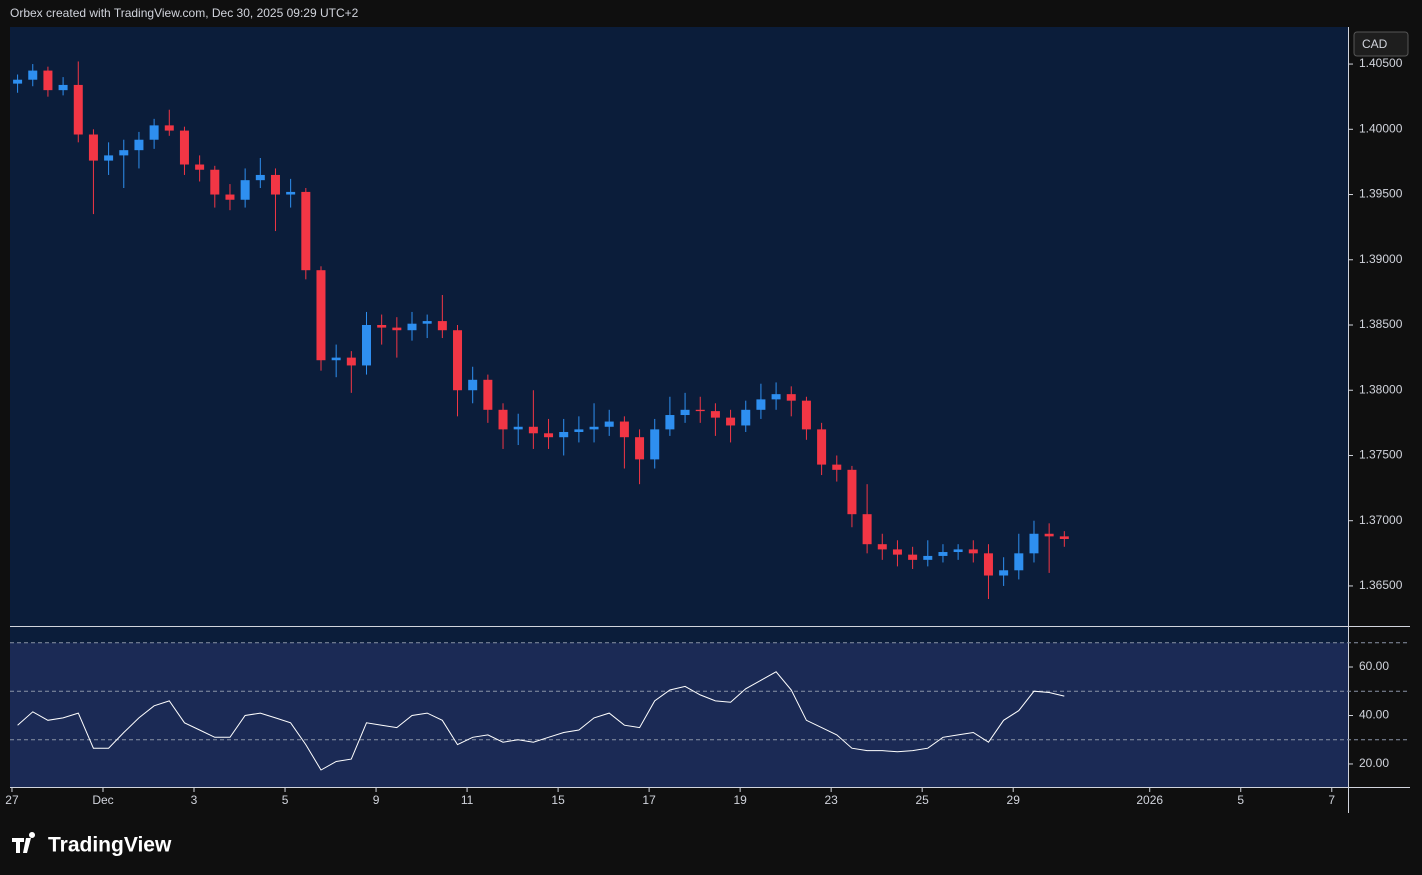  I want to click on y-tick-label: 1.38500, so click(1381, 324).